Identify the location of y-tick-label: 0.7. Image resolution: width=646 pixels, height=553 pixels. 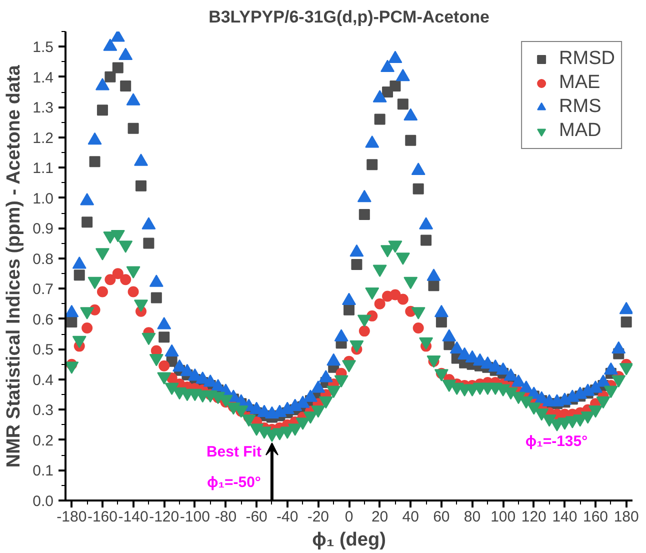
(43, 289).